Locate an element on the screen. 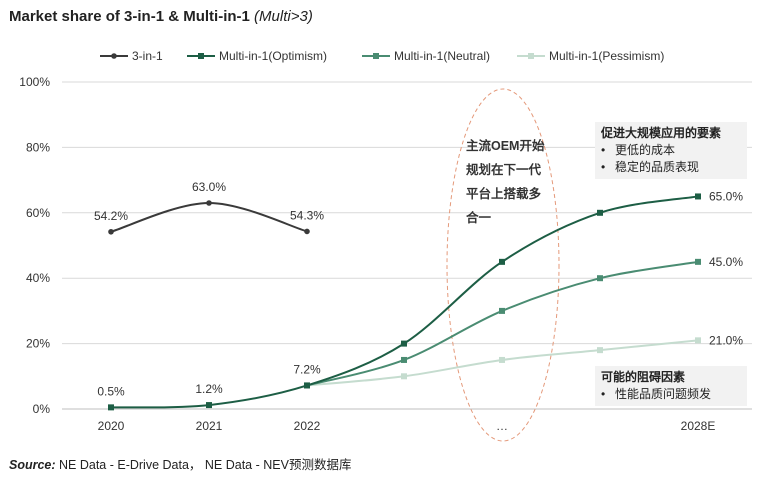 The width and height of the screenshot is (762, 478). drivers-title: 促进大规模应用的要素 is located at coordinates (661, 133).